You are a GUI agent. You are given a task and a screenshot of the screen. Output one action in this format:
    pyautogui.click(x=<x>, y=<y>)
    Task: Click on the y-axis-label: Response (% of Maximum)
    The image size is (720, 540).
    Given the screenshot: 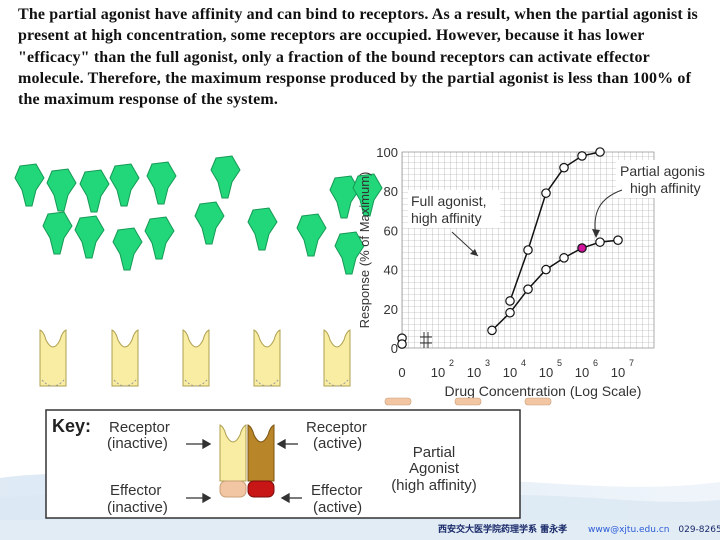 What is the action you would take?
    pyautogui.click(x=364, y=250)
    